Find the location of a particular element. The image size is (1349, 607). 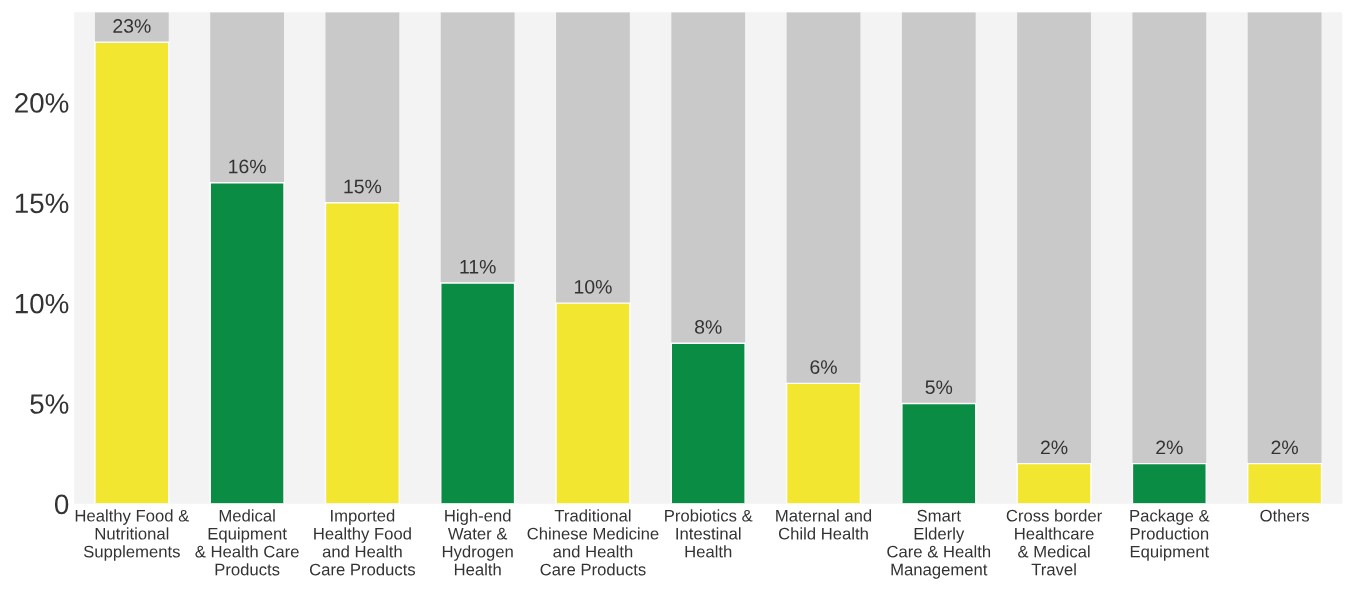

data-label: 15% is located at coordinates (363, 186).